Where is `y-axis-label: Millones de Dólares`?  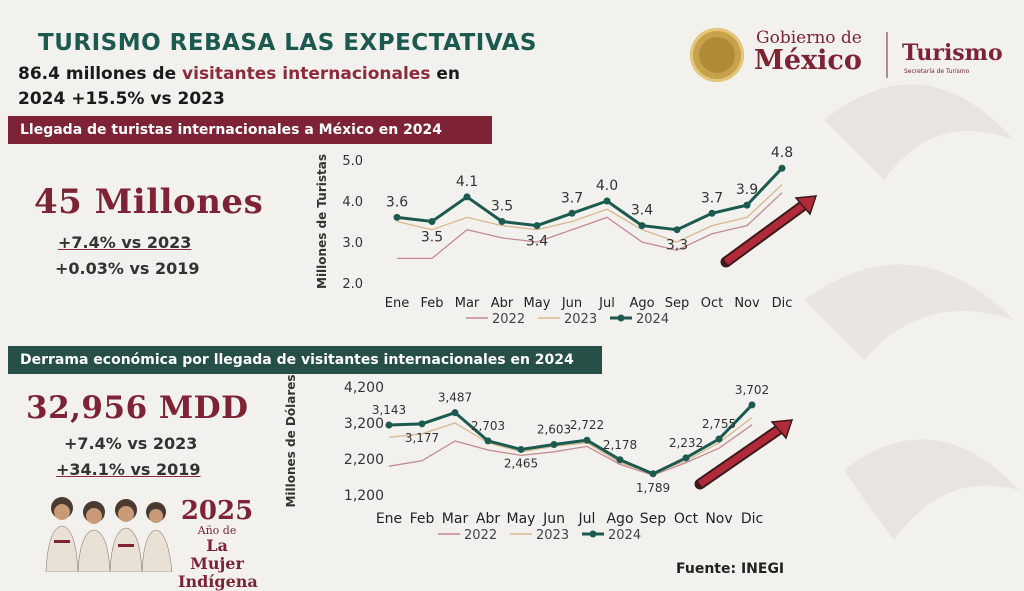 y-axis-label: Millones de Dólares is located at coordinates (291, 440).